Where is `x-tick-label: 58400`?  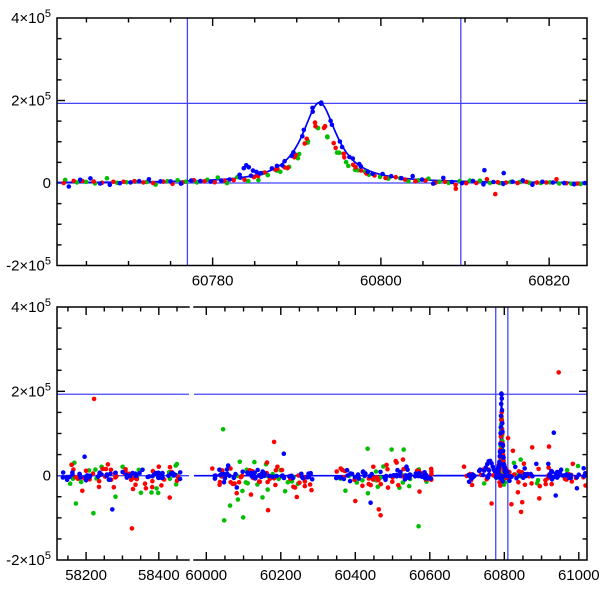 x-tick-label: 58400 is located at coordinates (159, 575).